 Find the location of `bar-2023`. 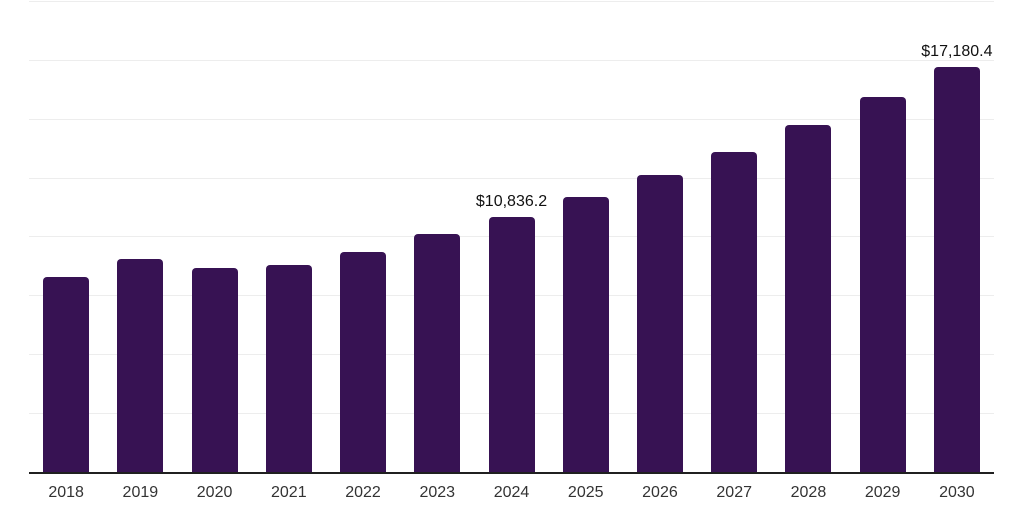

bar-2023 is located at coordinates (437, 353).